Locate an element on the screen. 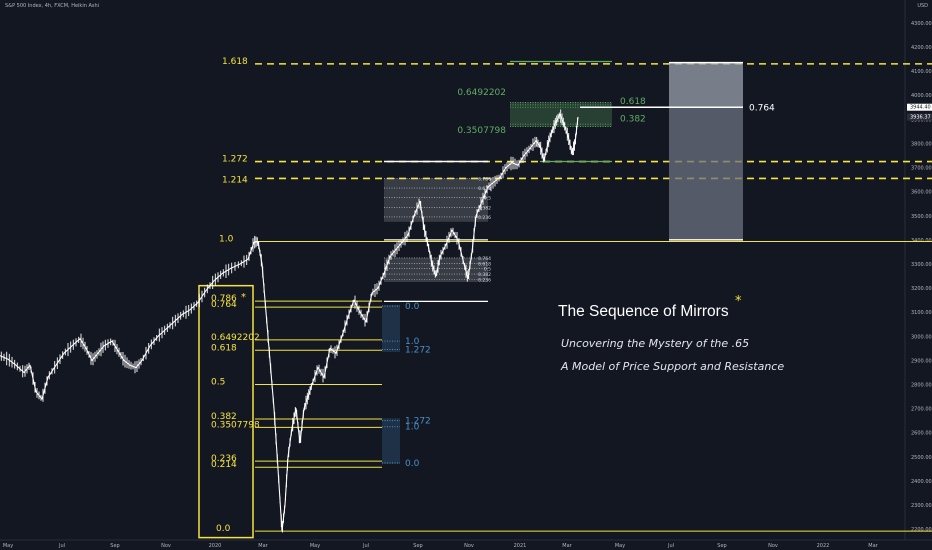  fib-level-label: 0.382 is located at coordinates (224, 417).